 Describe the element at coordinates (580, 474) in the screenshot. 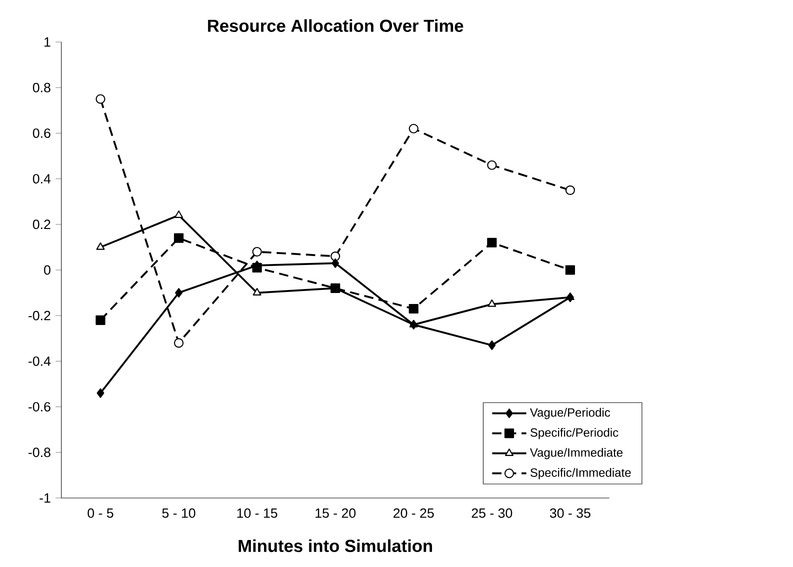

I see `legend-label: Specific/Immediate` at that location.